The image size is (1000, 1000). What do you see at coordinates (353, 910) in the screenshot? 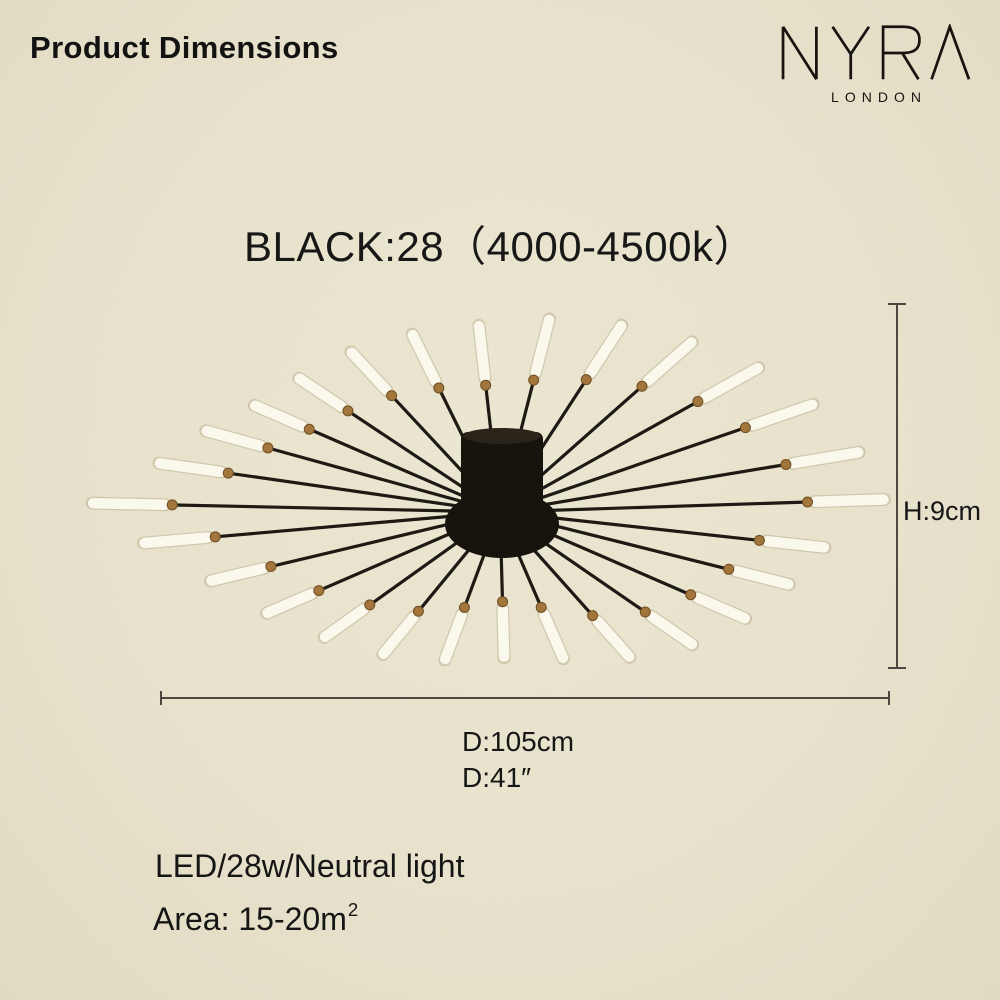
I see `spec-area-superscript: 2` at bounding box center [353, 910].